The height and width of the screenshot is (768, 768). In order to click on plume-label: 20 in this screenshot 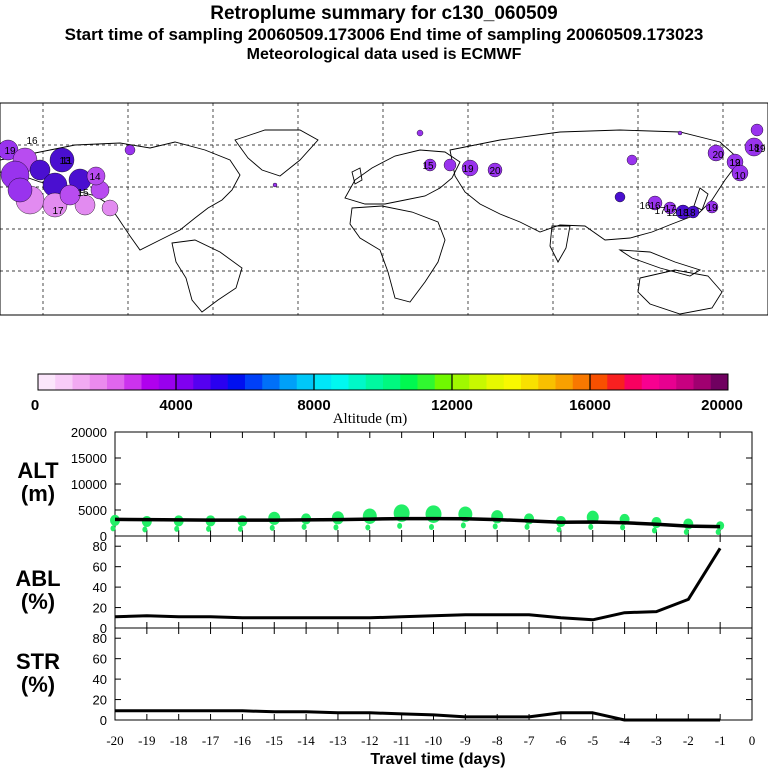, I will do `click(495, 171)`.